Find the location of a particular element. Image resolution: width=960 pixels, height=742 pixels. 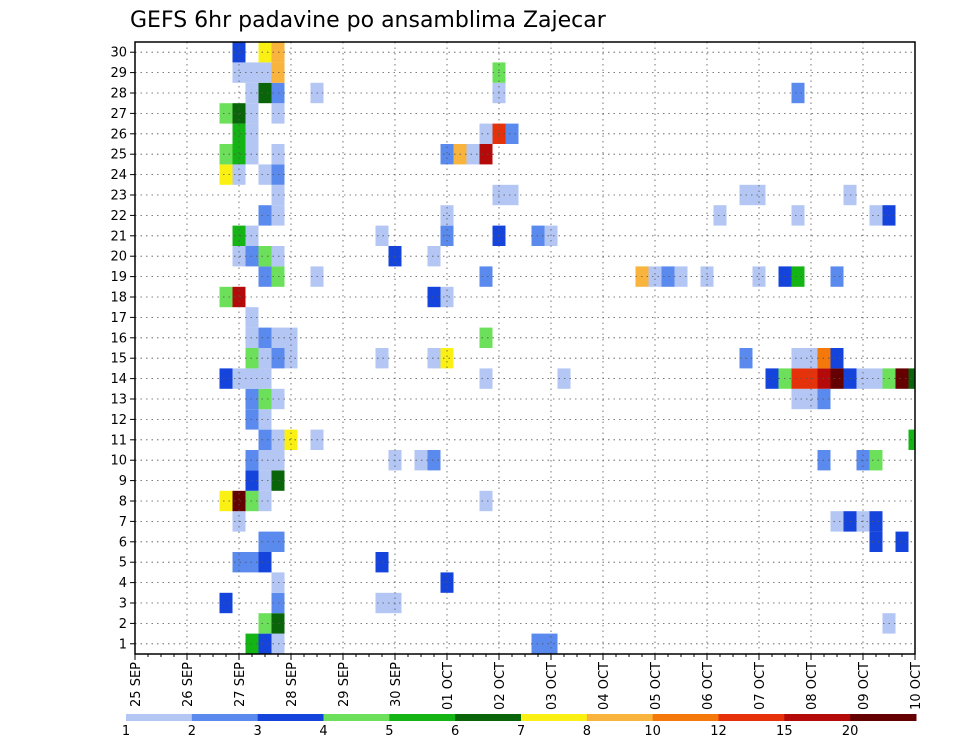

y-tick-label: 3 is located at coordinates (123, 604).